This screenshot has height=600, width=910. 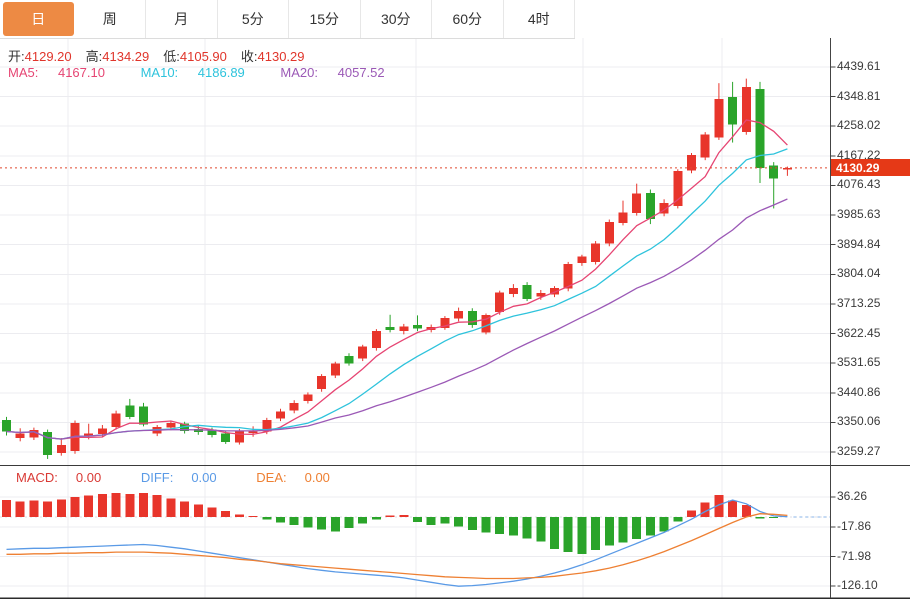 I want to click on macd-histogram, so click(x=390, y=523).